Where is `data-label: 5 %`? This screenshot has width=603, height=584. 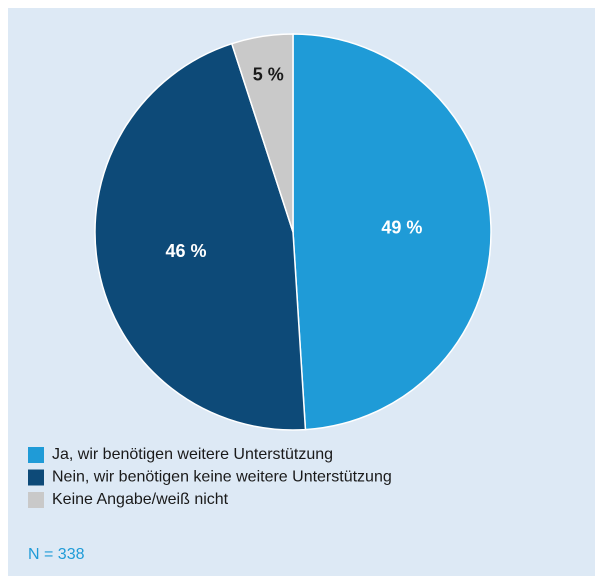
data-label: 5 % is located at coordinates (268, 74).